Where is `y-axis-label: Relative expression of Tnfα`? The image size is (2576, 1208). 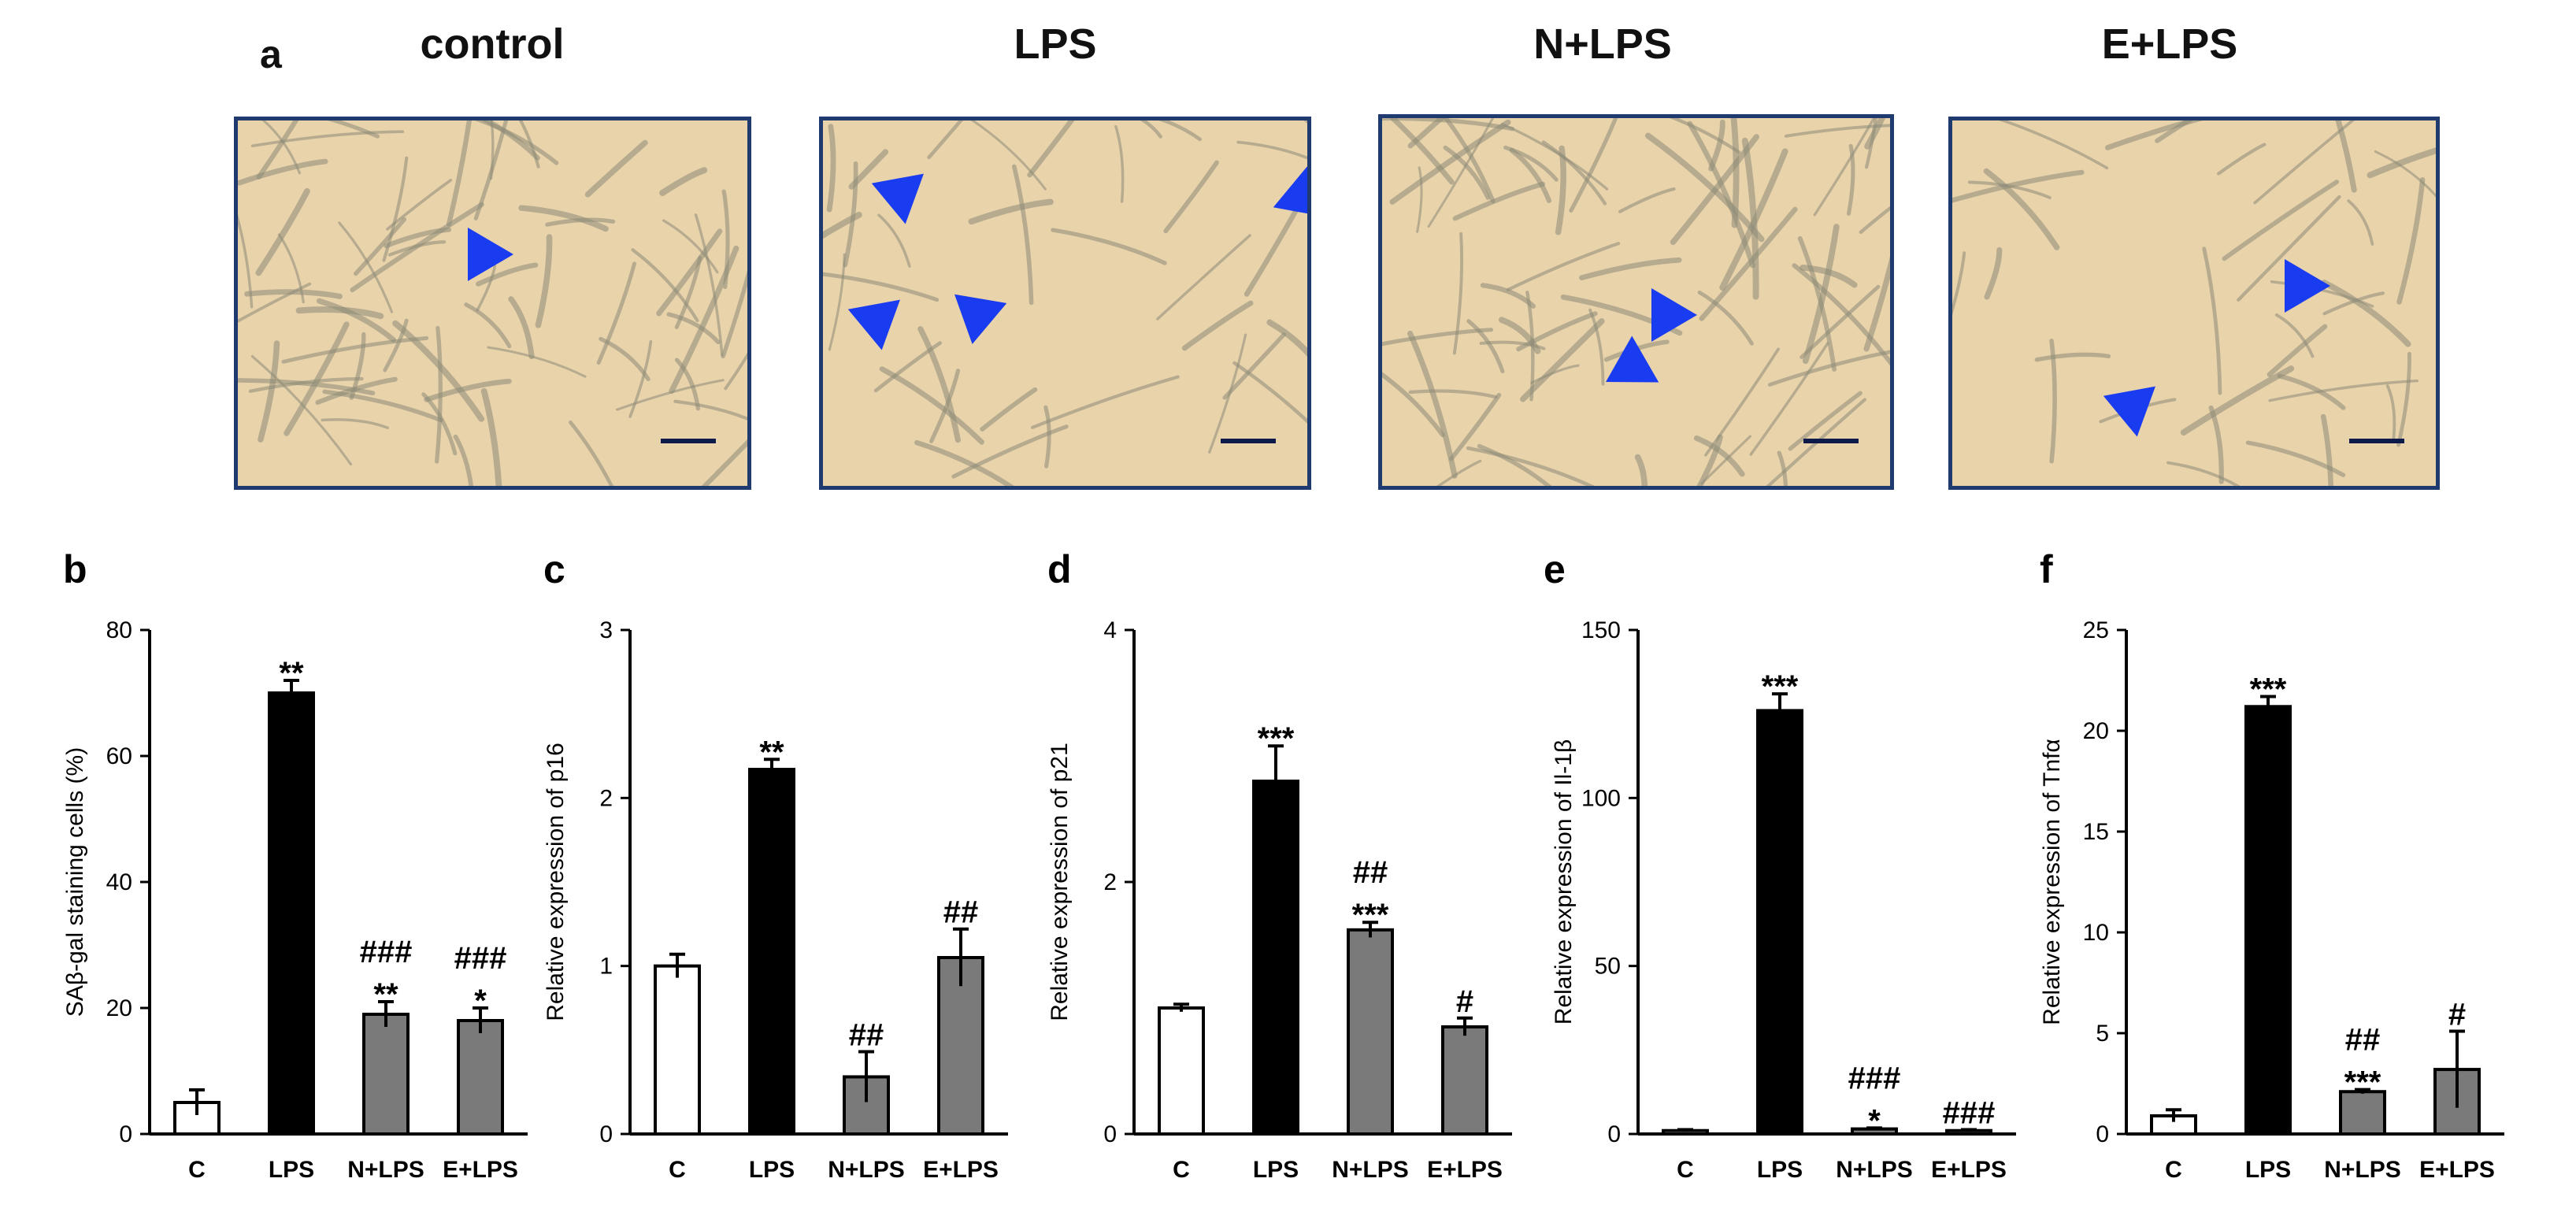 y-axis-label: Relative expression of Tnfα is located at coordinates (2052, 882).